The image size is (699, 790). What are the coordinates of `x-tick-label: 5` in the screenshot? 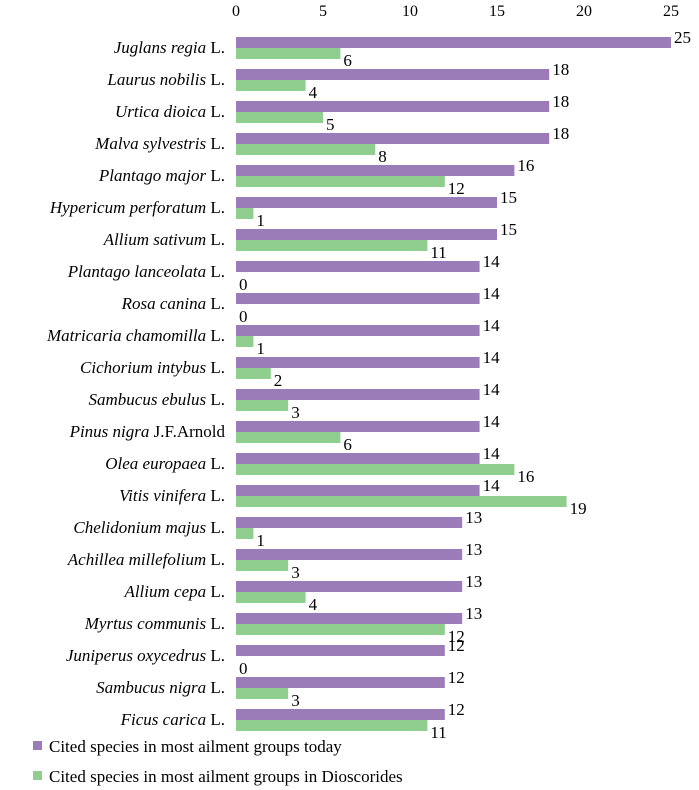 It's located at (323, 11).